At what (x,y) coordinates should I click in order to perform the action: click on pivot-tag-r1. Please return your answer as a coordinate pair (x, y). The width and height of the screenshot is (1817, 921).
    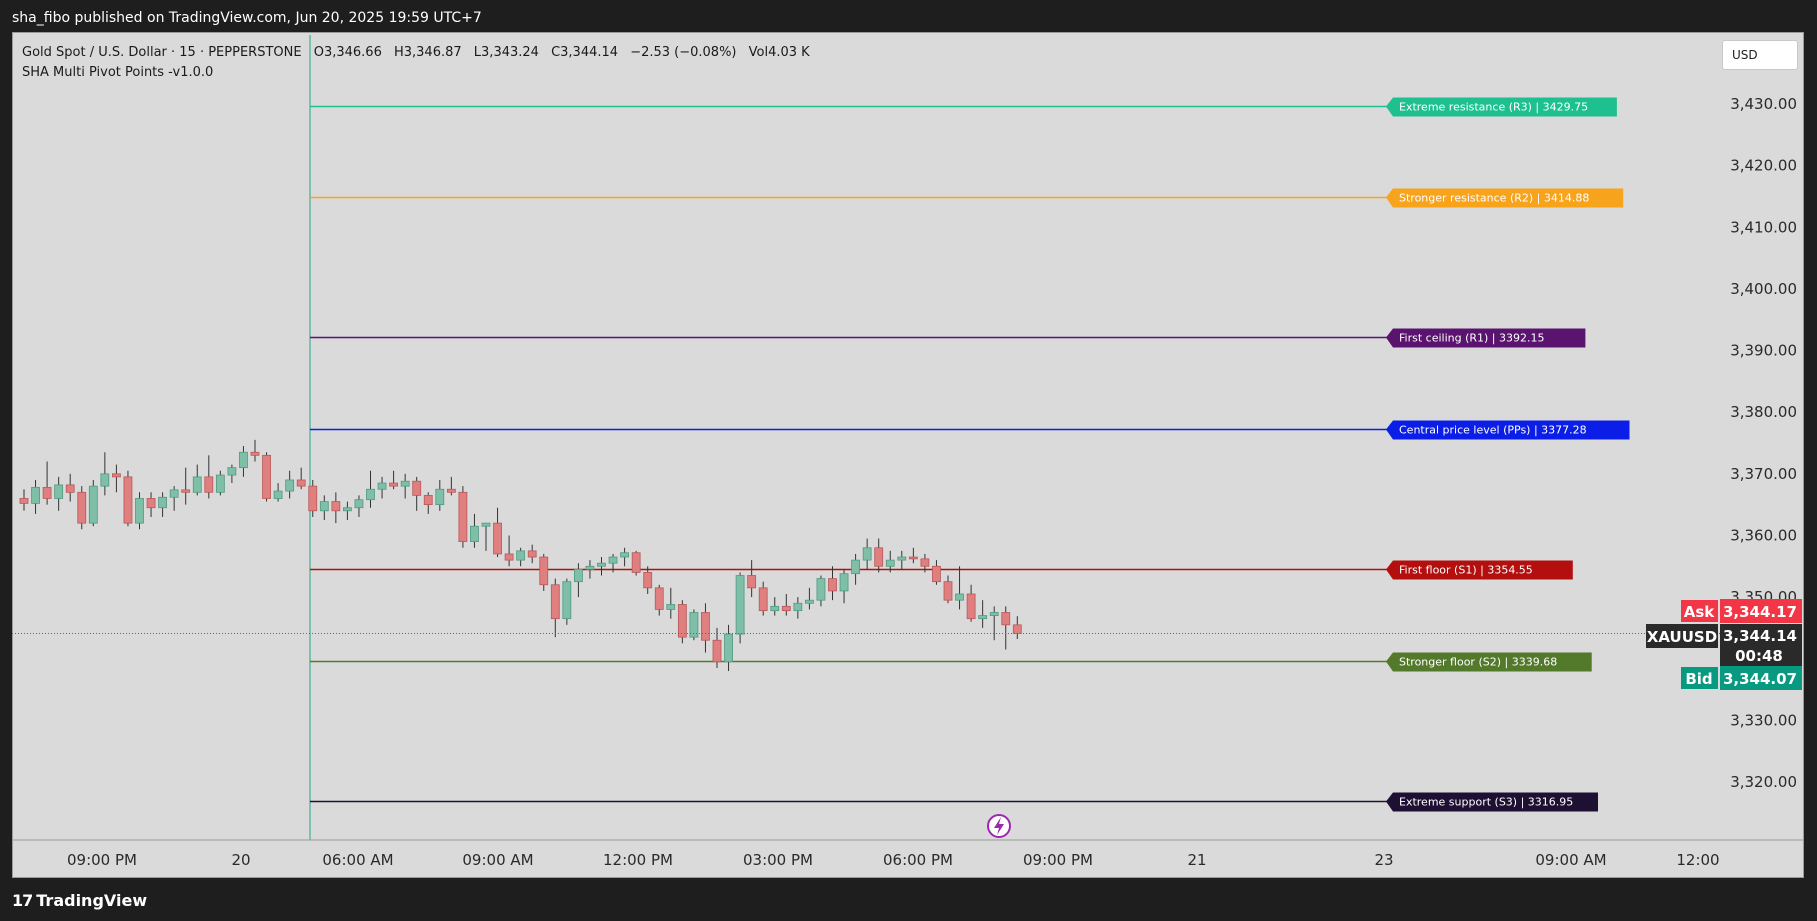
    Looking at the image, I should click on (1486, 338).